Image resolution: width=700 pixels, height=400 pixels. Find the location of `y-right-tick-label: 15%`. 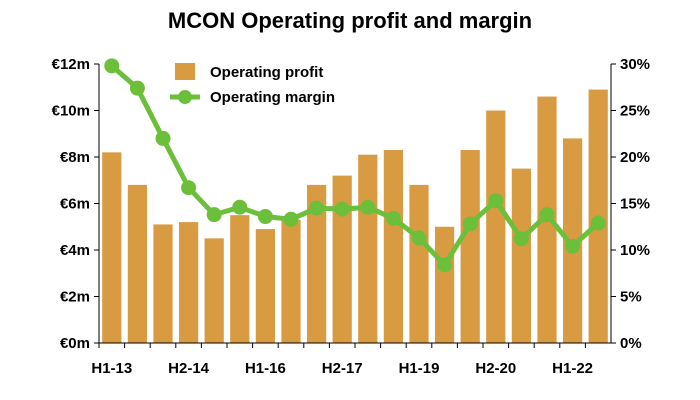

y-right-tick-label: 15% is located at coordinates (635, 204).